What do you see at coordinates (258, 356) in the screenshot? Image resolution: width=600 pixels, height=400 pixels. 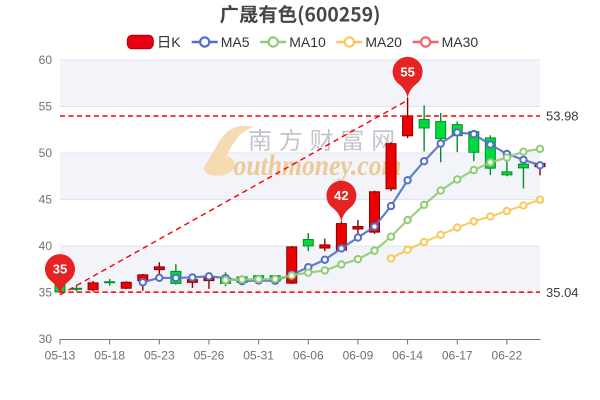 I see `svg-text: 05-31` at bounding box center [258, 356].